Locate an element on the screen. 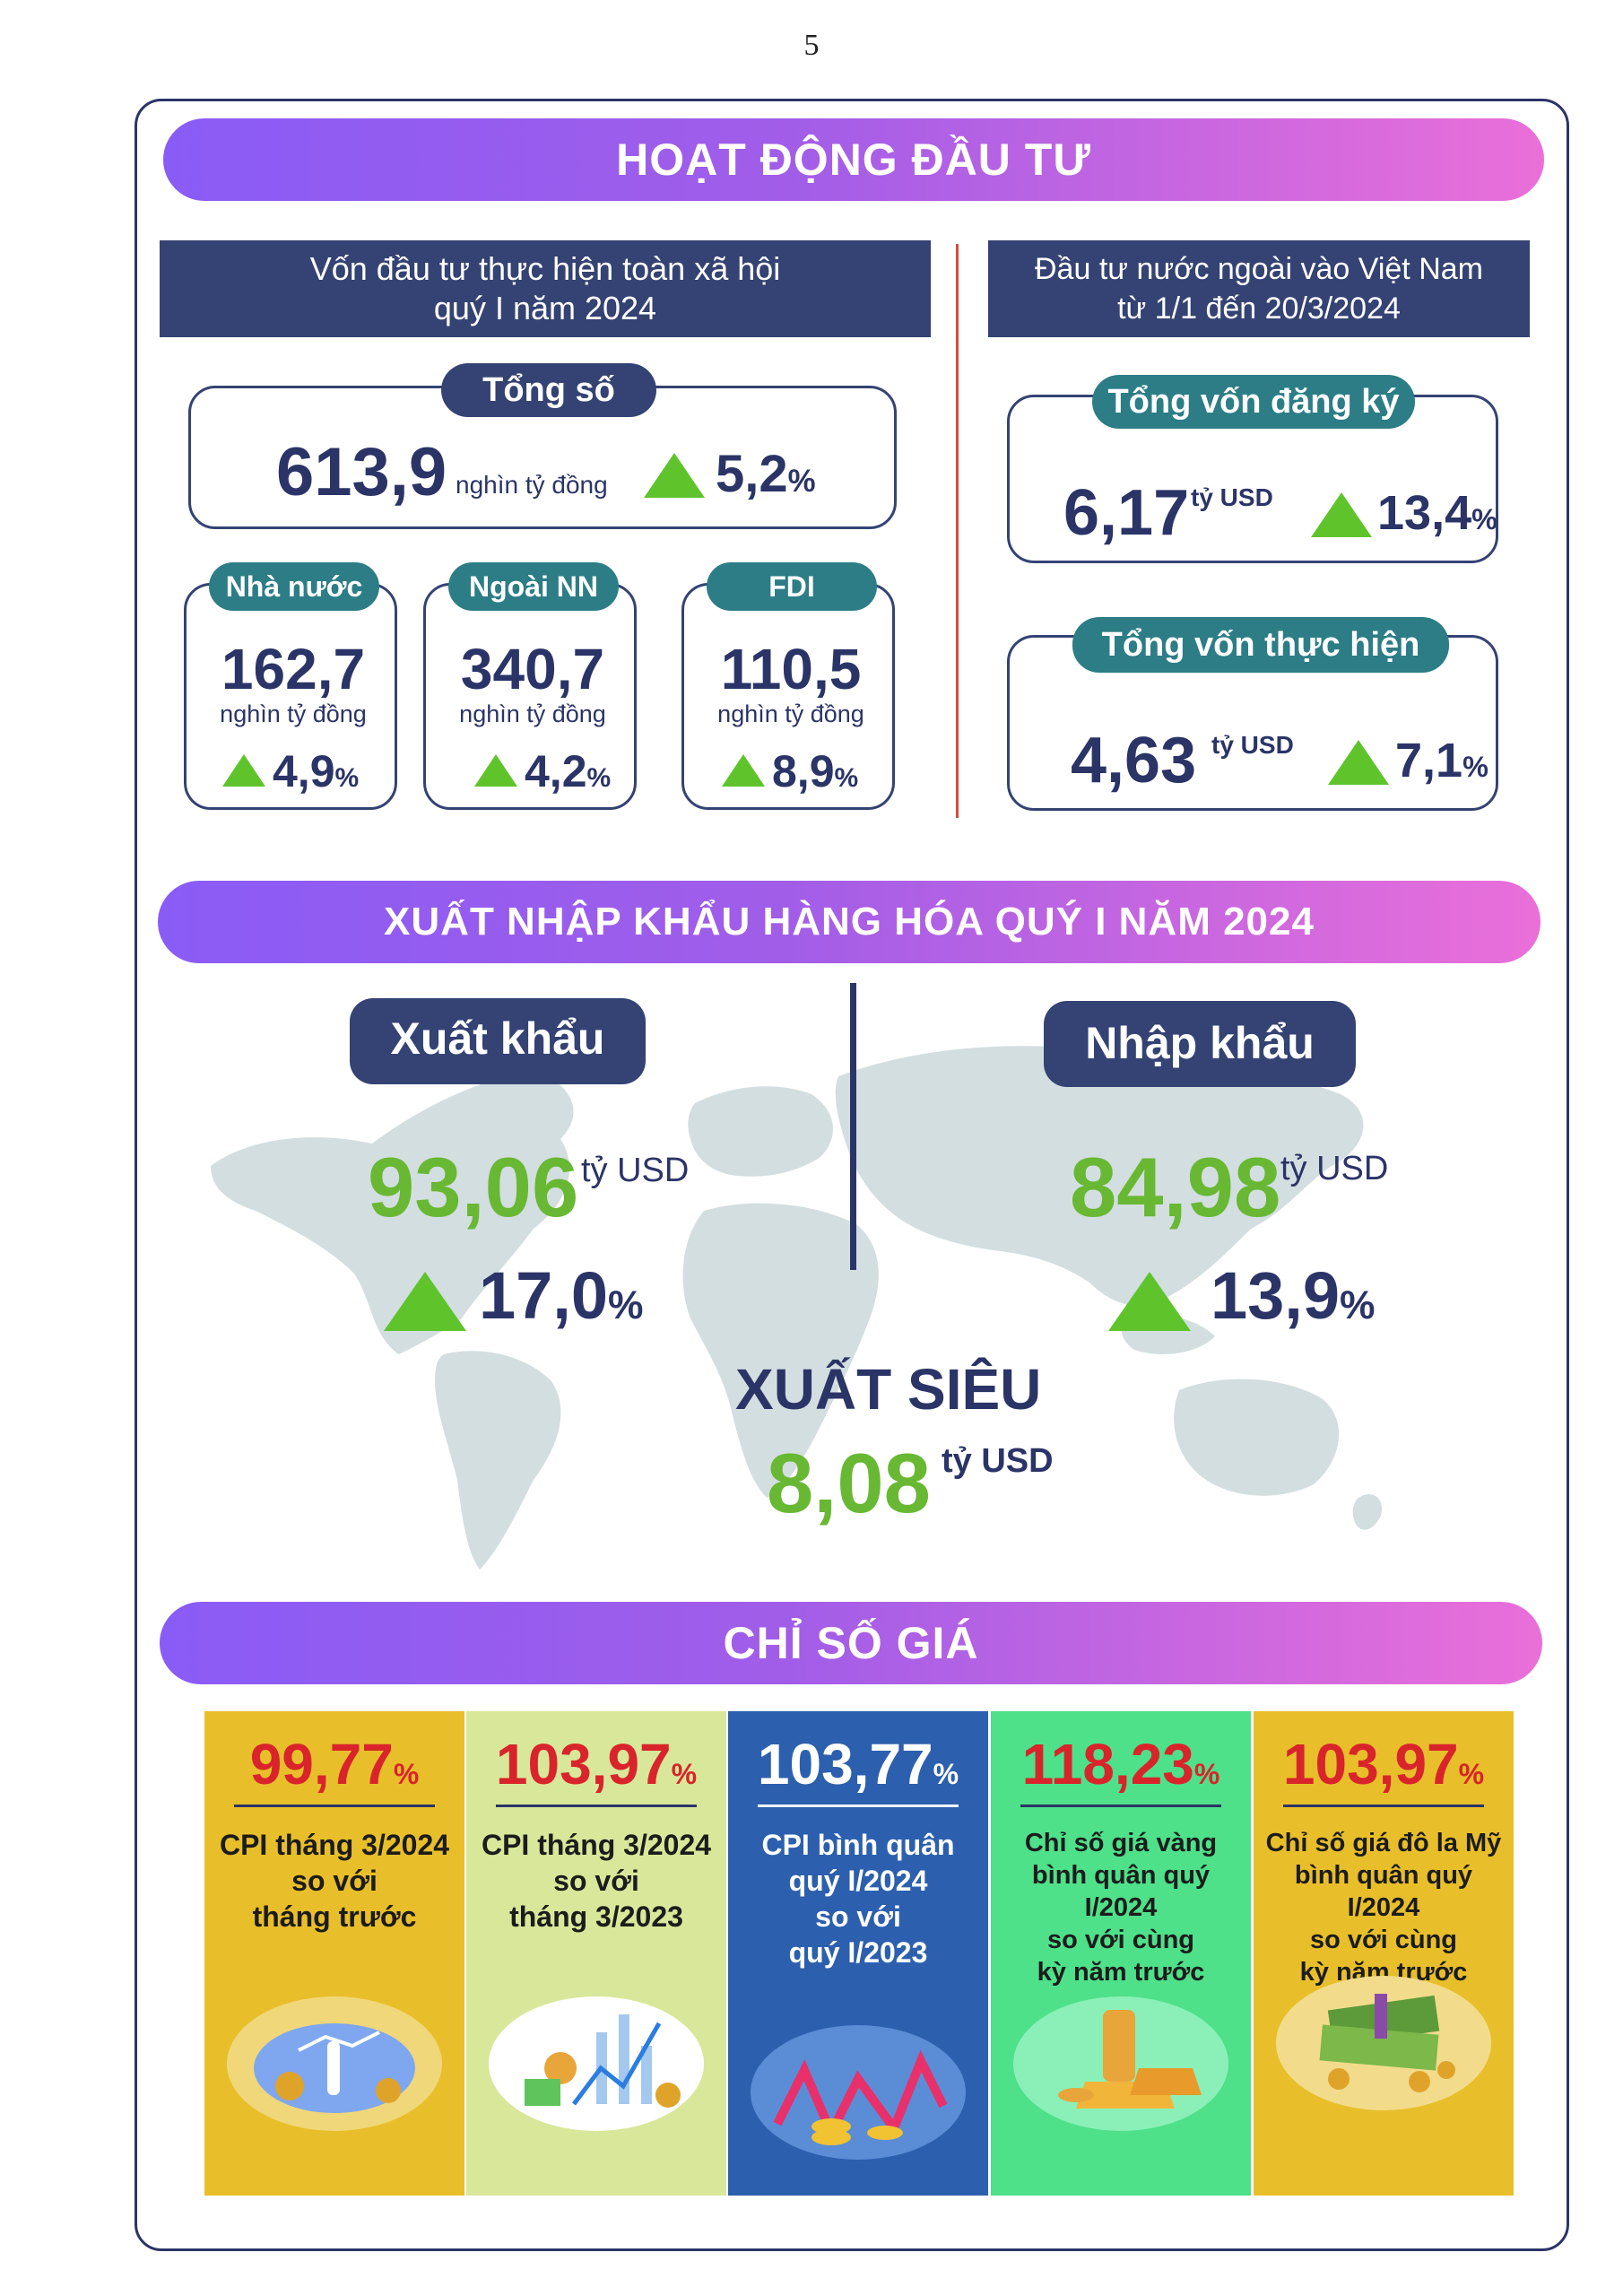 The image size is (1623, 2296). registered-label: Tổng vốn đăng ký is located at coordinates (1253, 402).